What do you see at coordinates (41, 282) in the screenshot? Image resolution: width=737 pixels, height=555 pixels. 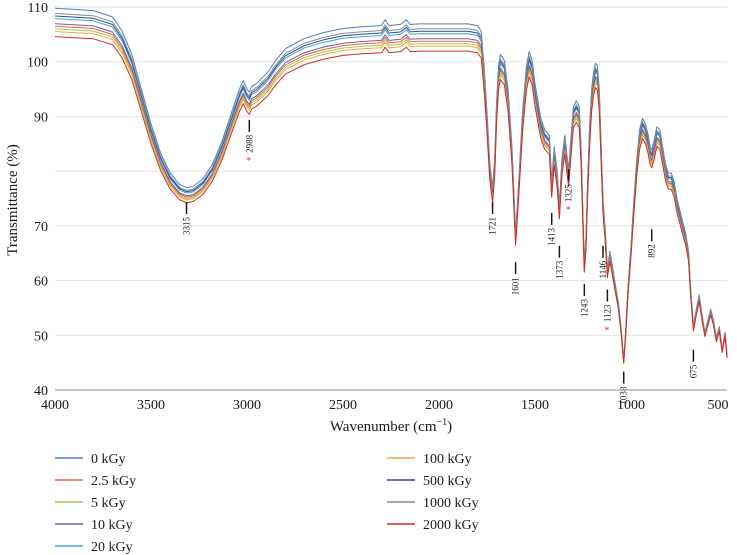 I see `y-tick-label: 60` at bounding box center [41, 282].